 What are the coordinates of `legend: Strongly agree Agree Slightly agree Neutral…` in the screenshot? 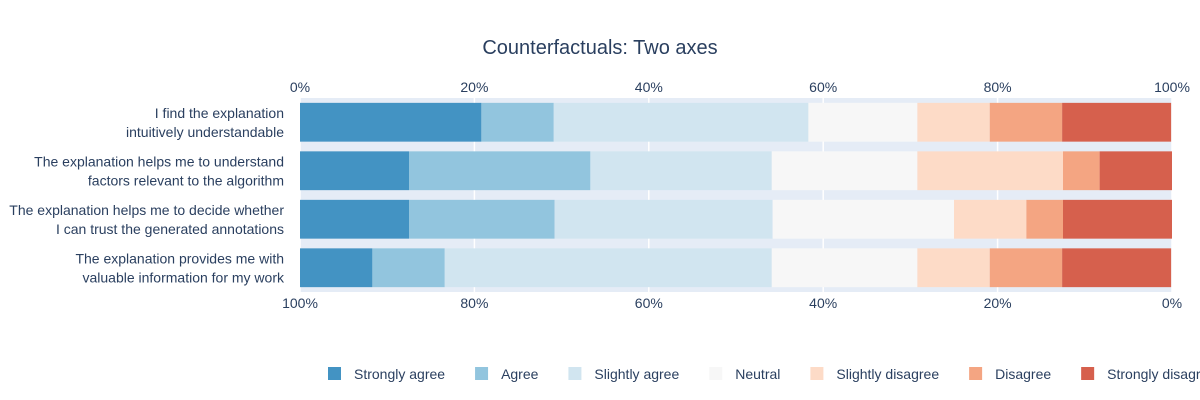 It's located at (764, 374).